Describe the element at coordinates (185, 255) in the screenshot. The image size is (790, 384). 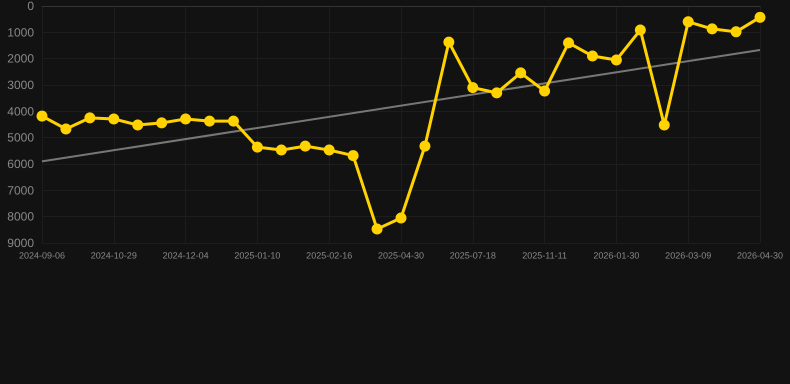
I see `x-tick-label: 2024-12-04` at that location.